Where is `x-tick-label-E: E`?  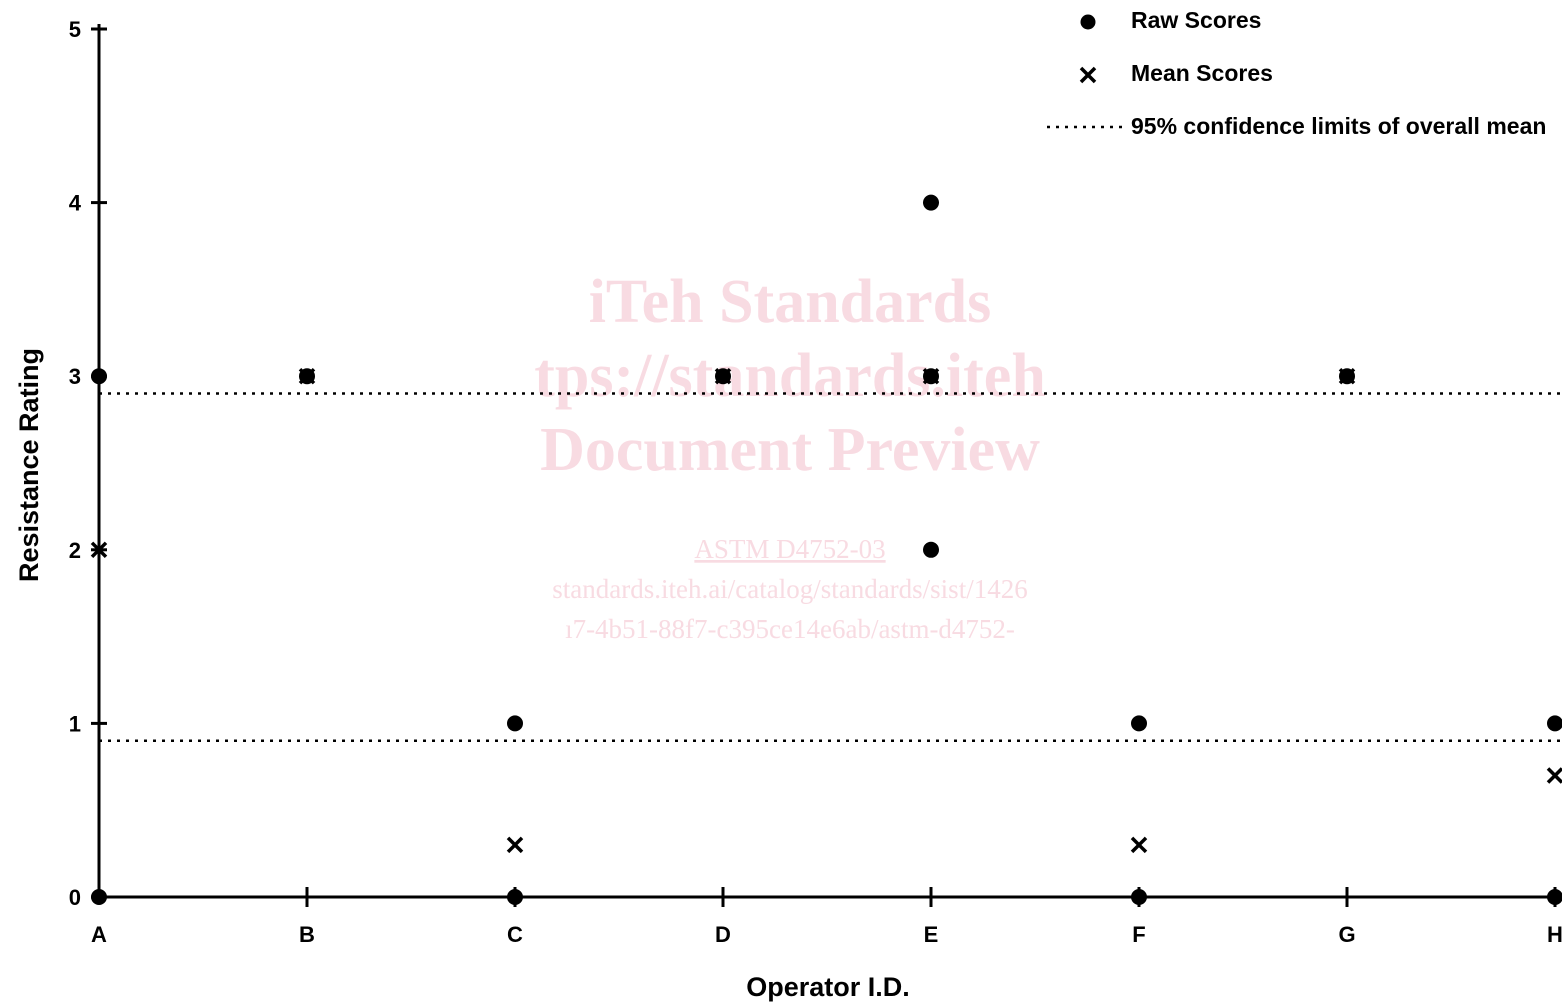 x-tick-label-E: E is located at coordinates (931, 934).